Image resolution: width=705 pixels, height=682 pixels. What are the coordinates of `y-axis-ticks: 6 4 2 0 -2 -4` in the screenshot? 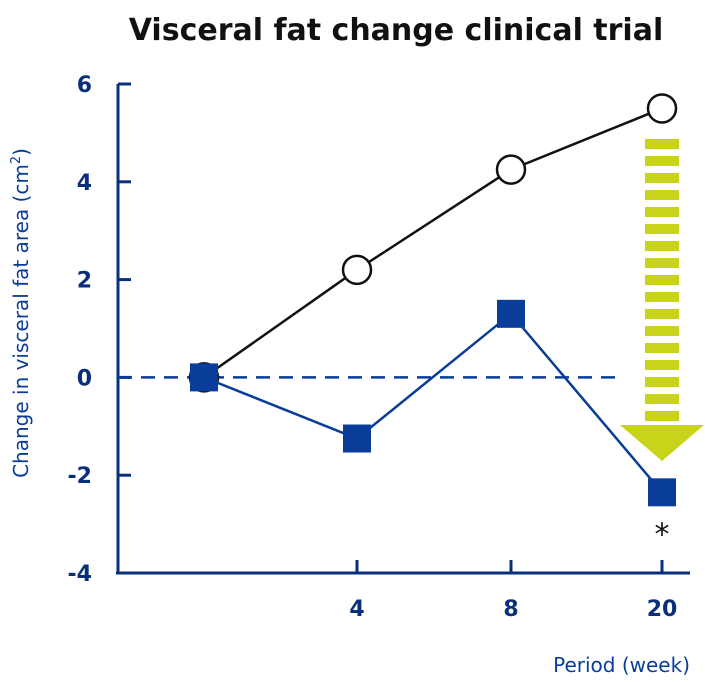 It's located at (99, 330).